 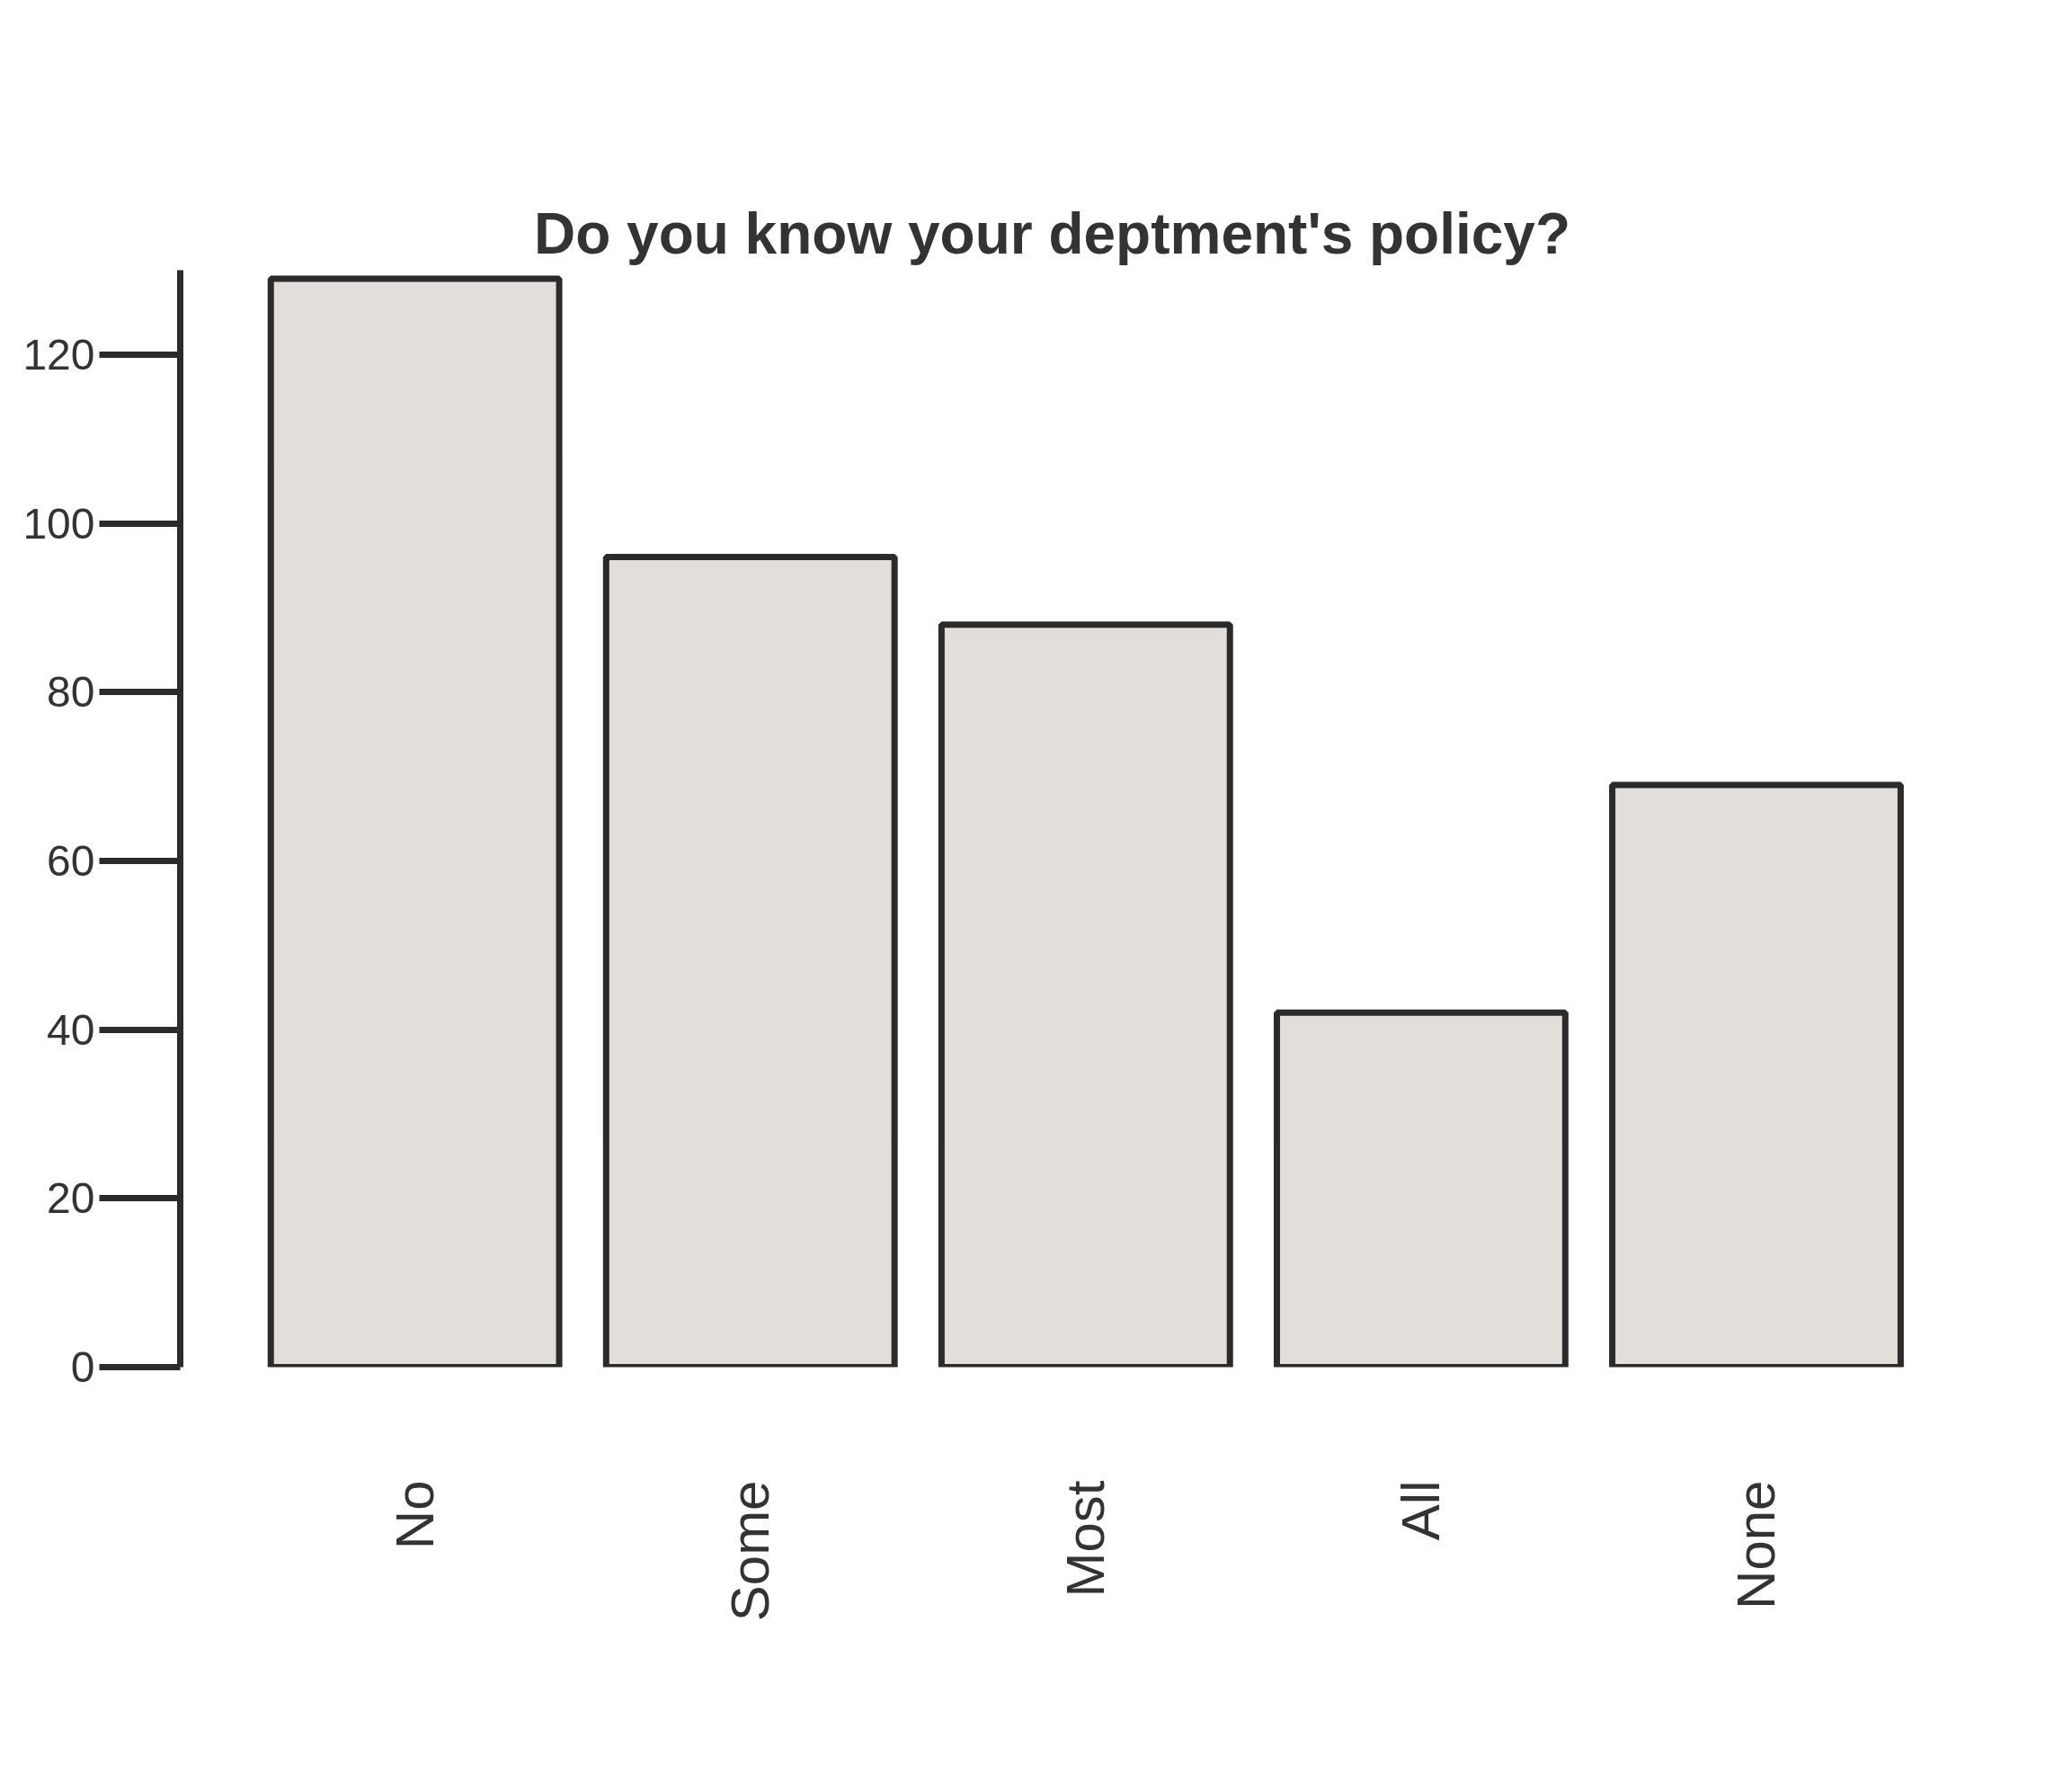 I want to click on y-tick-label: 100, so click(x=59, y=523).